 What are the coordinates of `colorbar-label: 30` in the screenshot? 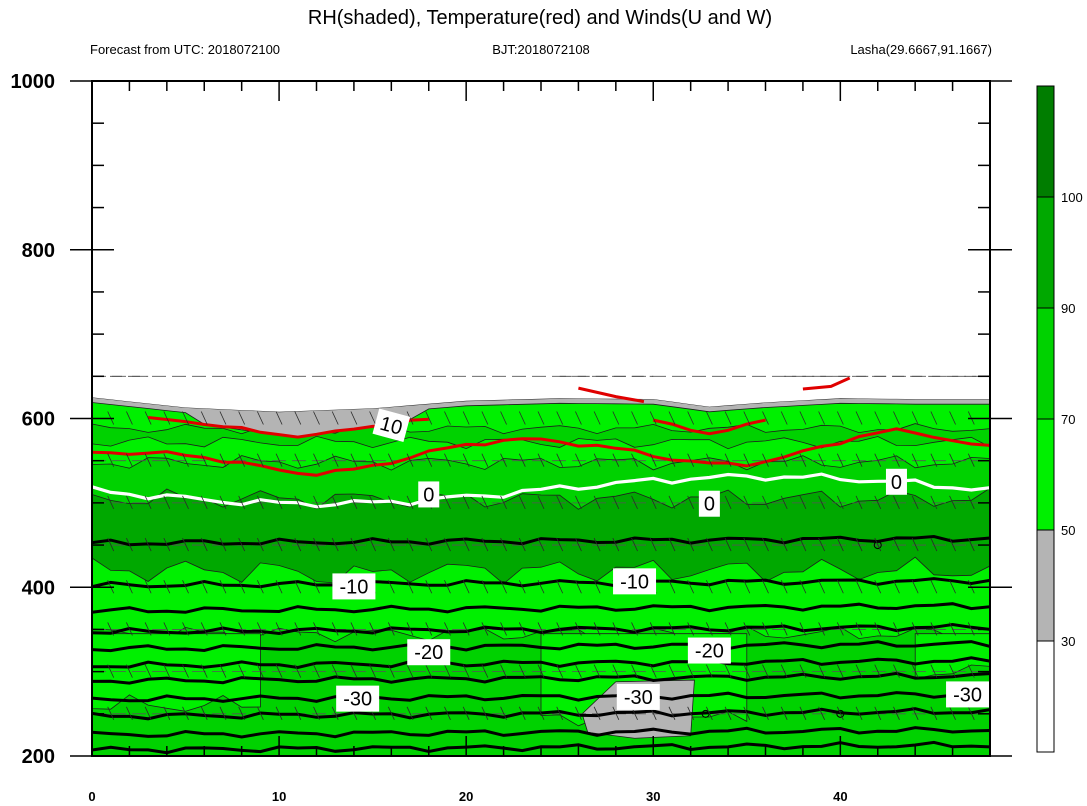 It's located at (1068, 641).